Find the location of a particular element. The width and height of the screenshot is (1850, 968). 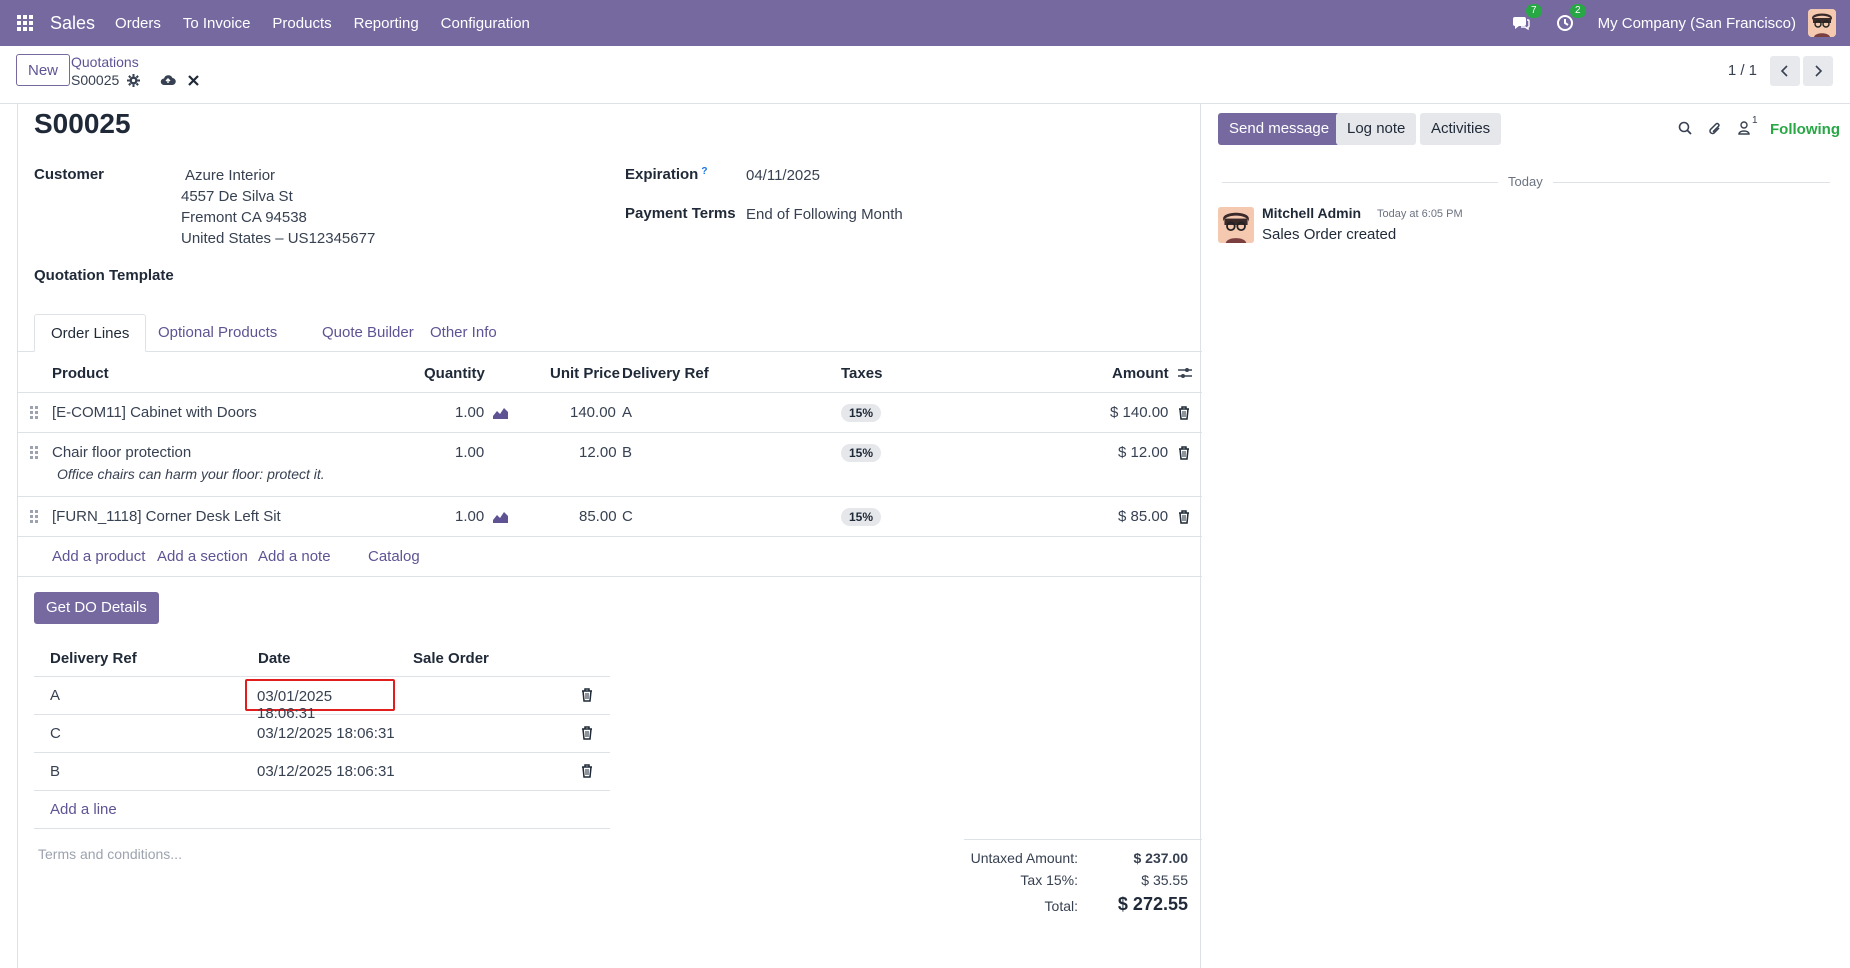

pager-next-button is located at coordinates (1818, 71).